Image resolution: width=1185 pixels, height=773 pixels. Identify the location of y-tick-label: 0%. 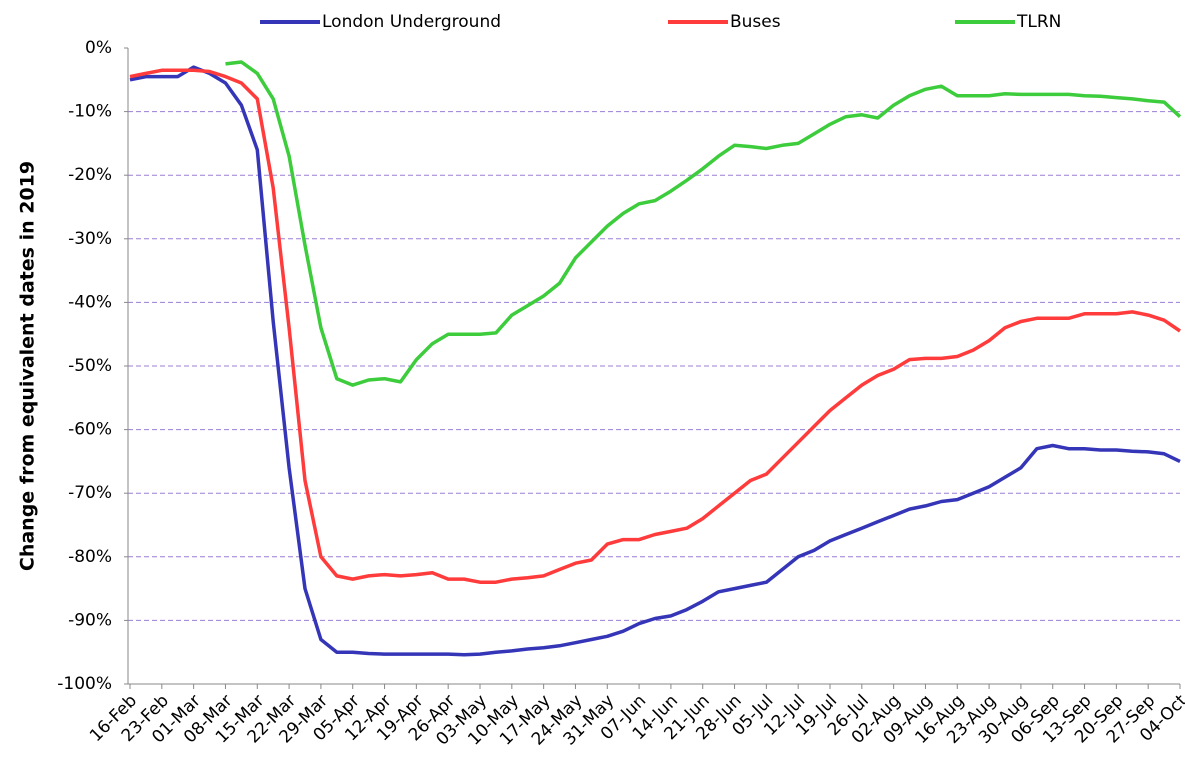
(98, 48).